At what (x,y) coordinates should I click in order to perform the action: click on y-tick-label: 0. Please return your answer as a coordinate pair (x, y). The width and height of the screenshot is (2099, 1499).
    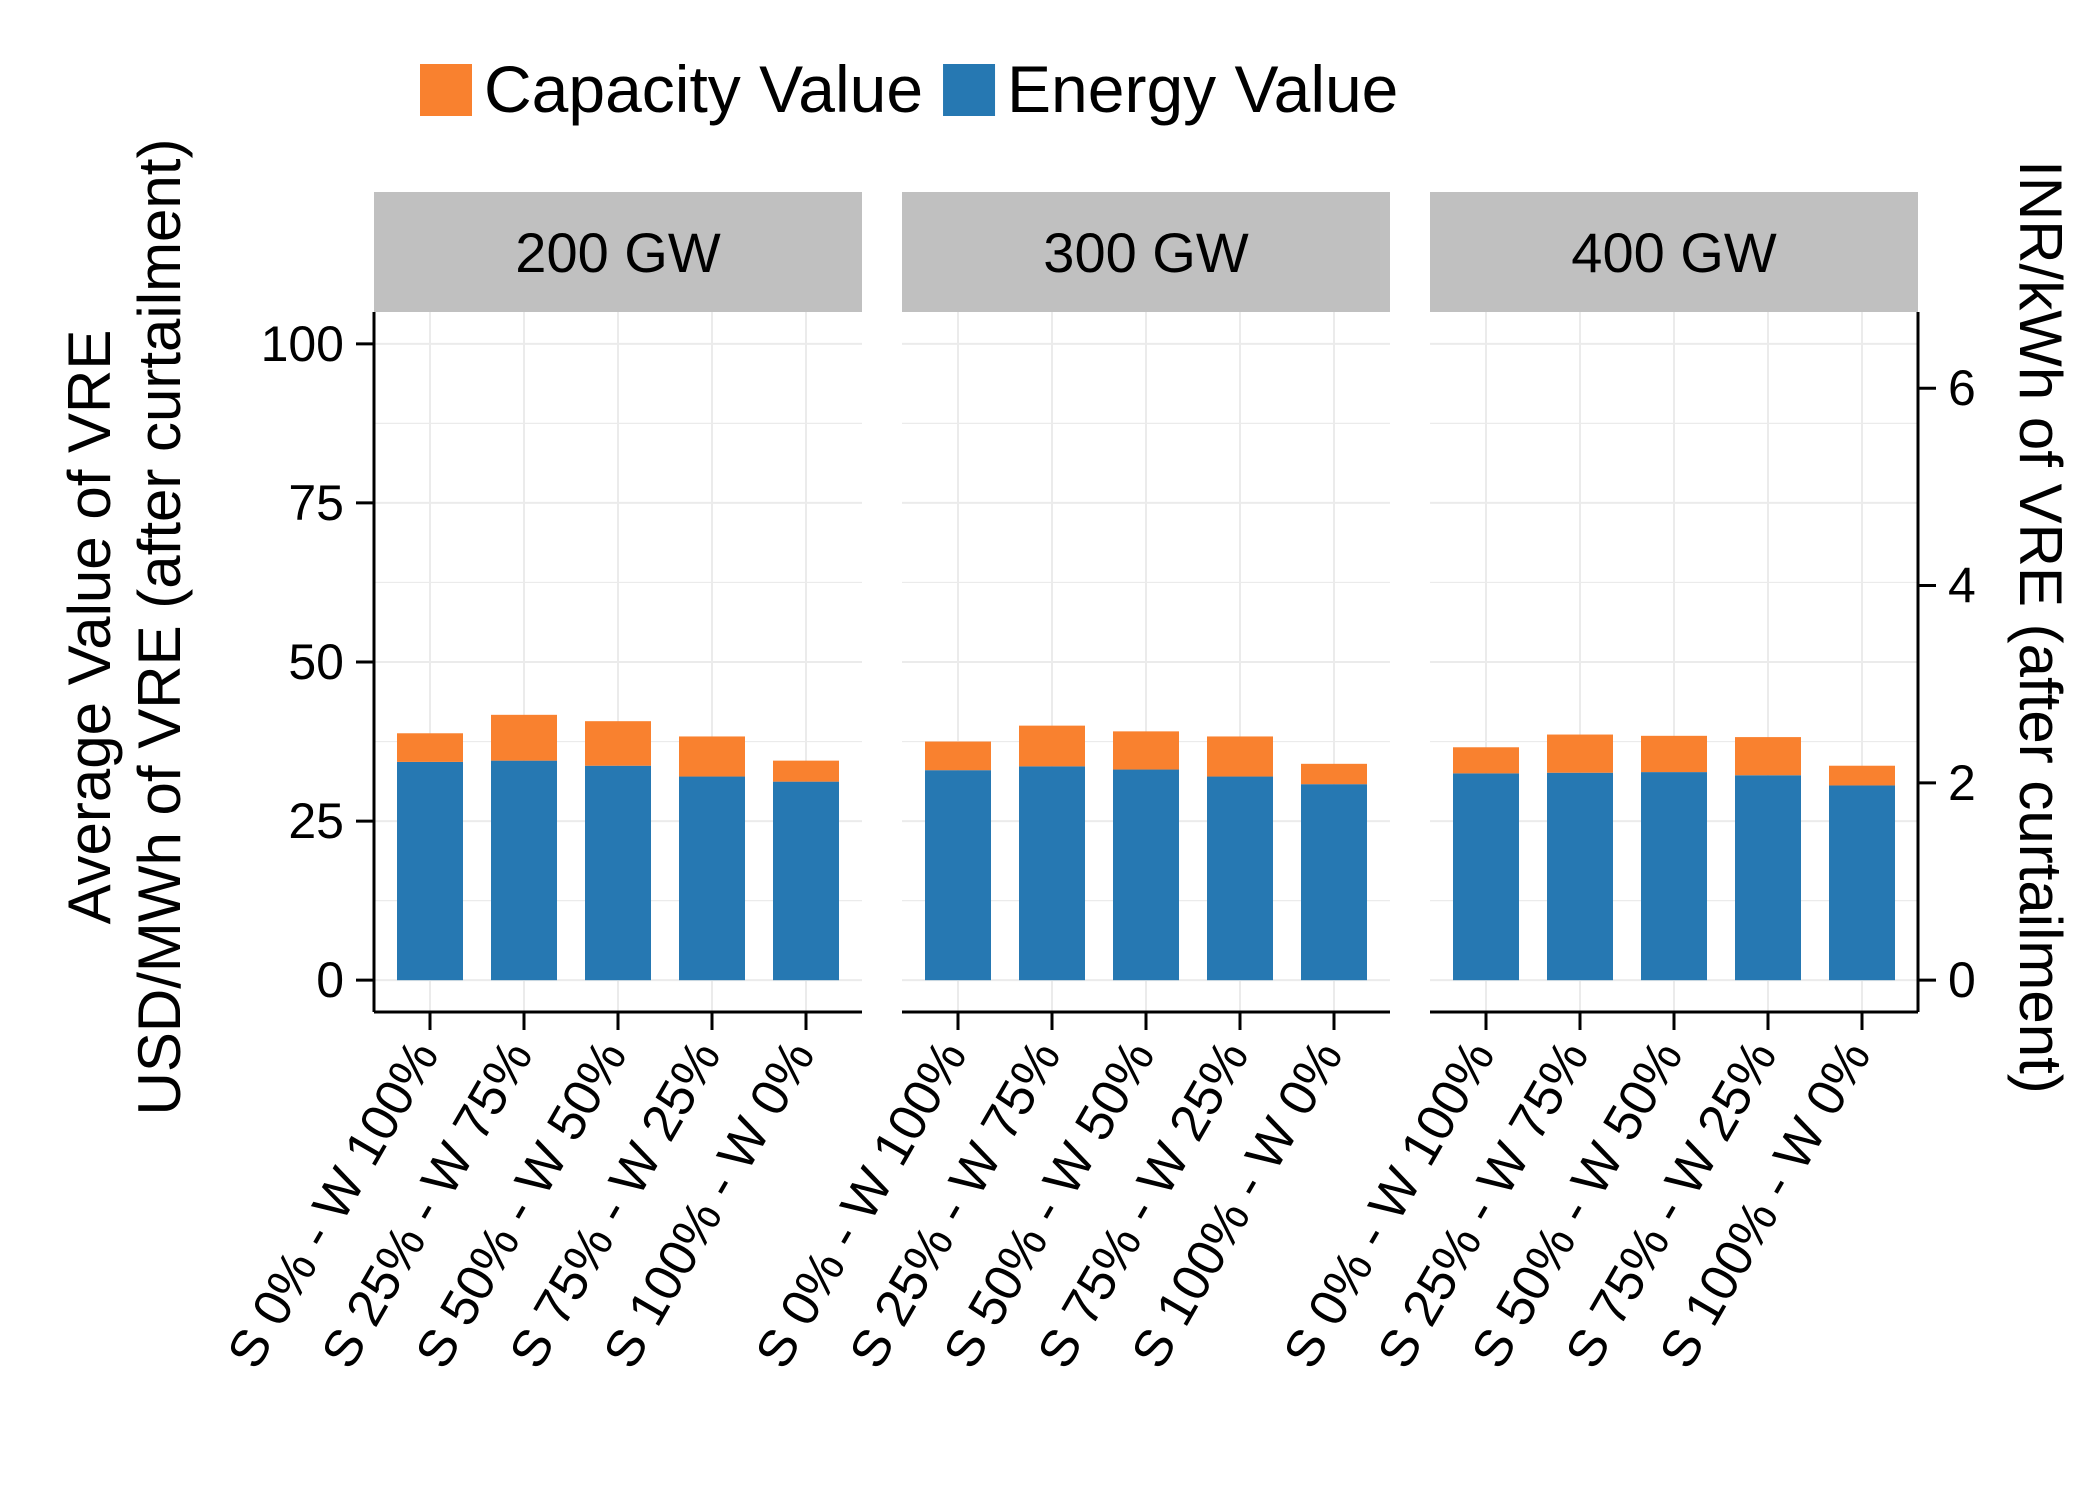
    Looking at the image, I should click on (330, 980).